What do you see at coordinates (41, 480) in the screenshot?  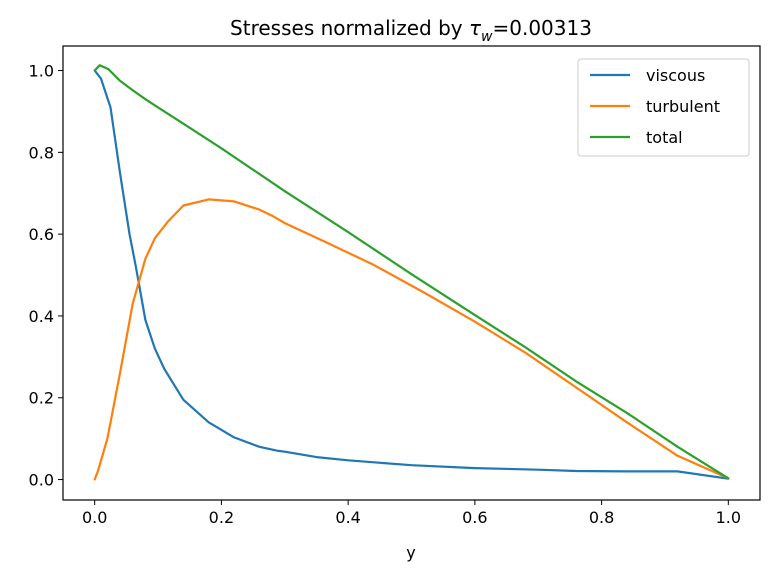 I see `y-tick-label: 0.0` at bounding box center [41, 480].